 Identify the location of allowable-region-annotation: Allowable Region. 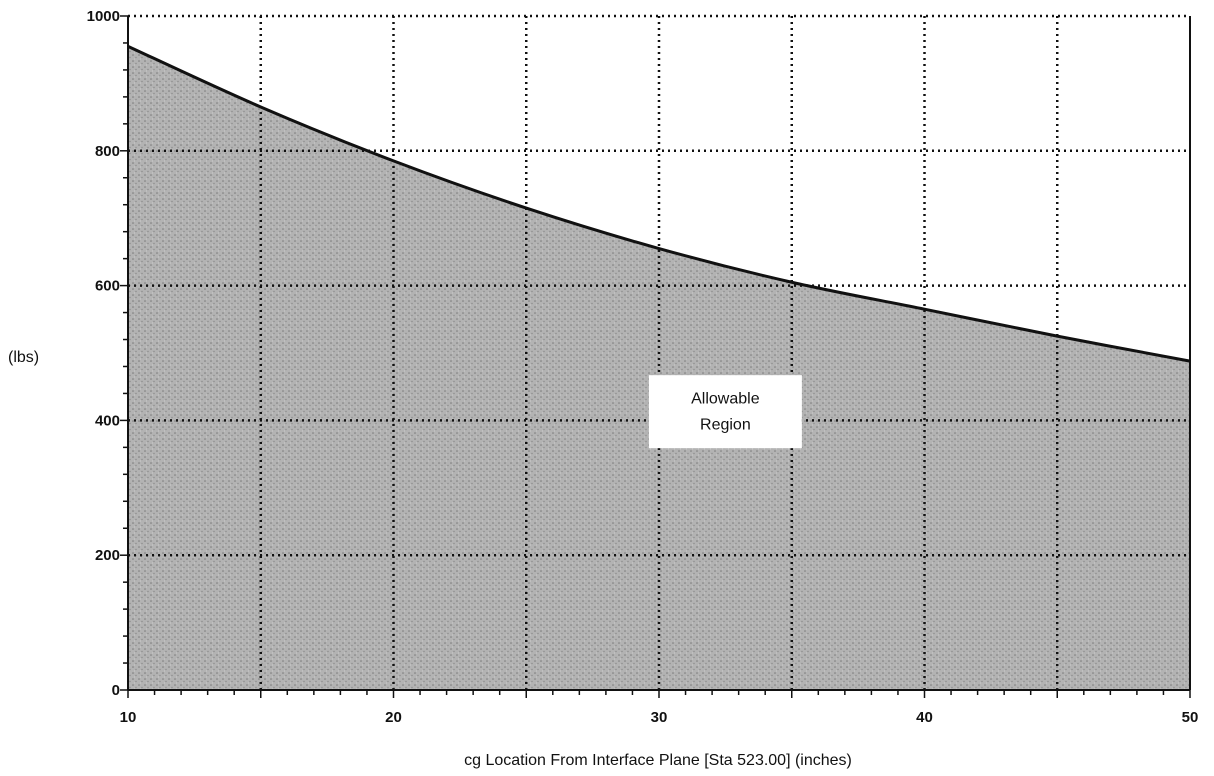
(725, 412).